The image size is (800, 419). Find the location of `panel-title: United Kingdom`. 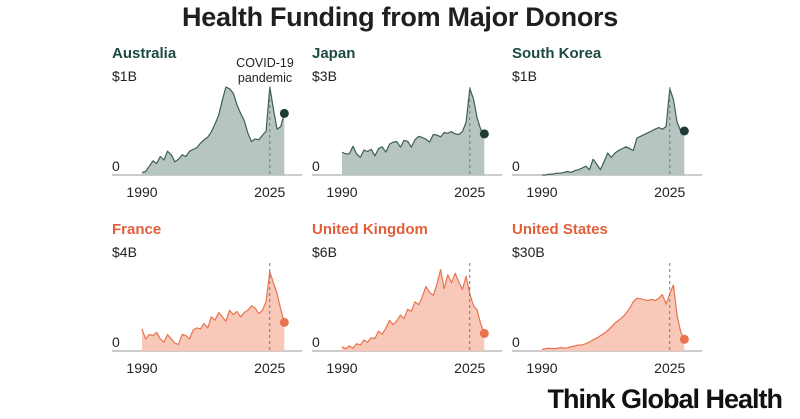

panel-title: United Kingdom is located at coordinates (370, 229).